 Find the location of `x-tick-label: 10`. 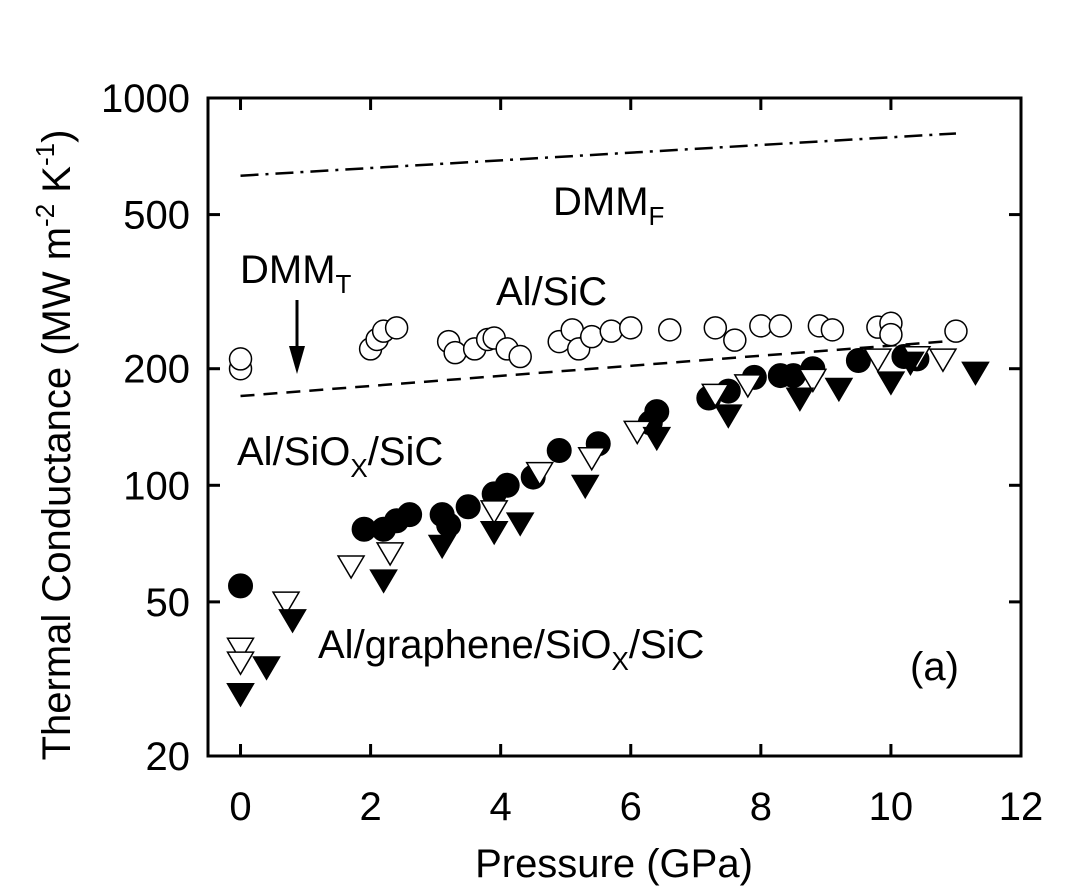

x-tick-label: 10 is located at coordinates (891, 807).